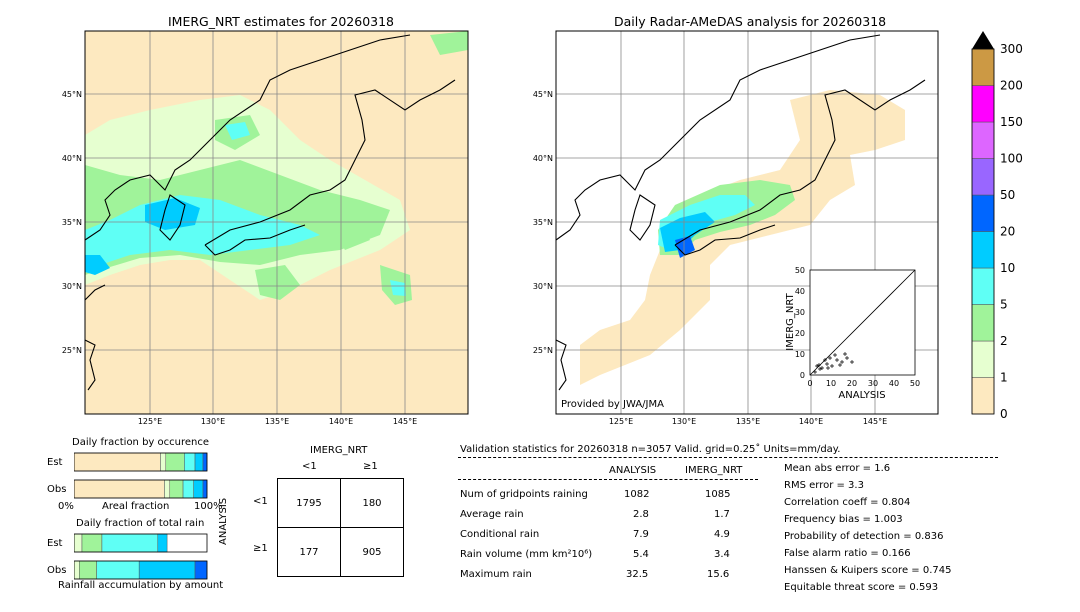  I want to click on validation-row-analysis: 7.9, so click(641, 534).